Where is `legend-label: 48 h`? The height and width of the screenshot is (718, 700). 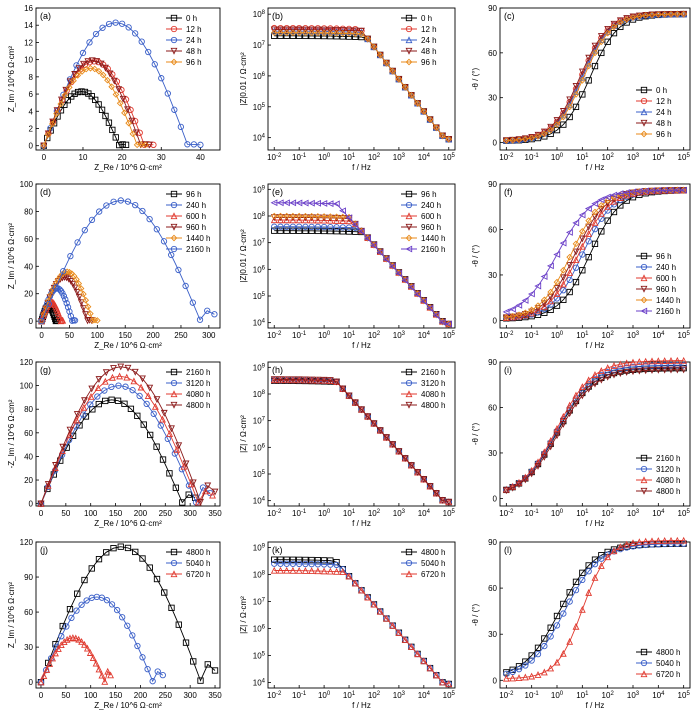
legend-label: 48 h is located at coordinates (194, 51).